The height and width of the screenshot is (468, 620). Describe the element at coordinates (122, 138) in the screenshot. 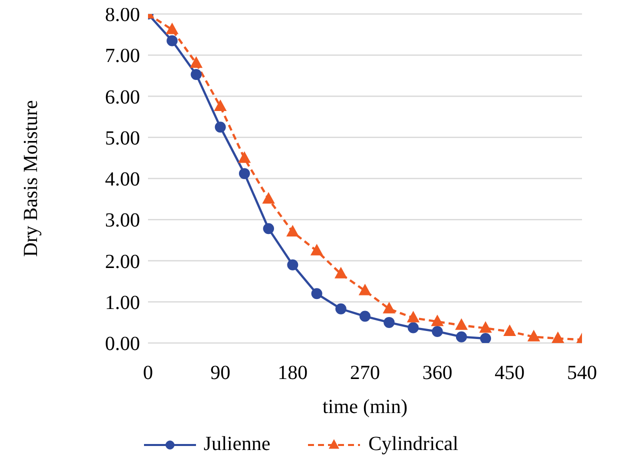

I see `y-tick-label: 5.00` at that location.